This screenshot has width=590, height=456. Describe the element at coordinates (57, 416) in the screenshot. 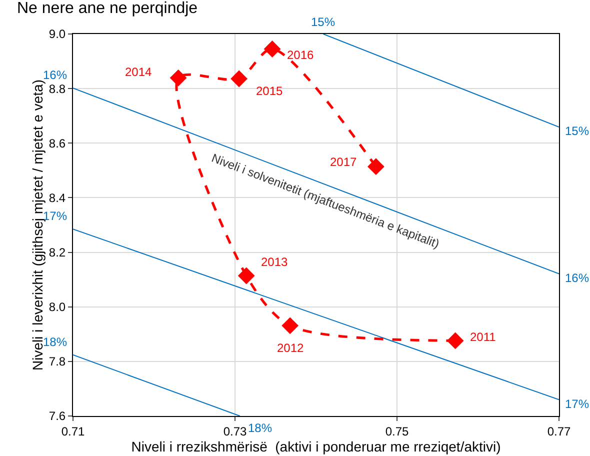

I see `y-tick-label: 7.6` at that location.